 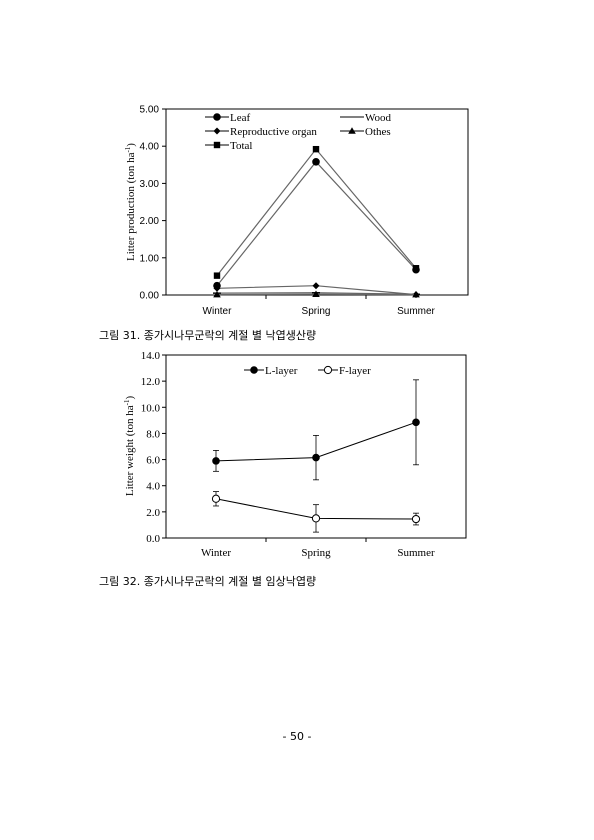 I want to click on figure-32-caption: 그림 32. 종가시나무군락의 계절 별 임상낙엽량, so click(x=208, y=581).